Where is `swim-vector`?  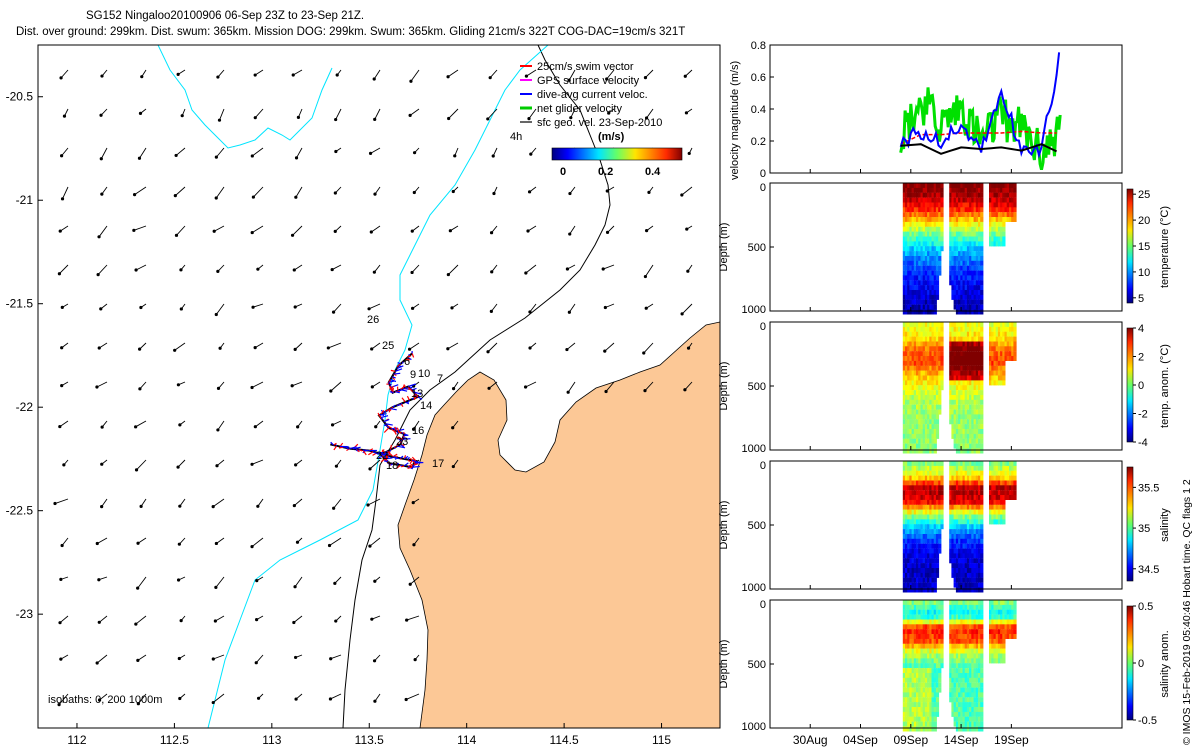
swim-vector is located at coordinates (390, 453).